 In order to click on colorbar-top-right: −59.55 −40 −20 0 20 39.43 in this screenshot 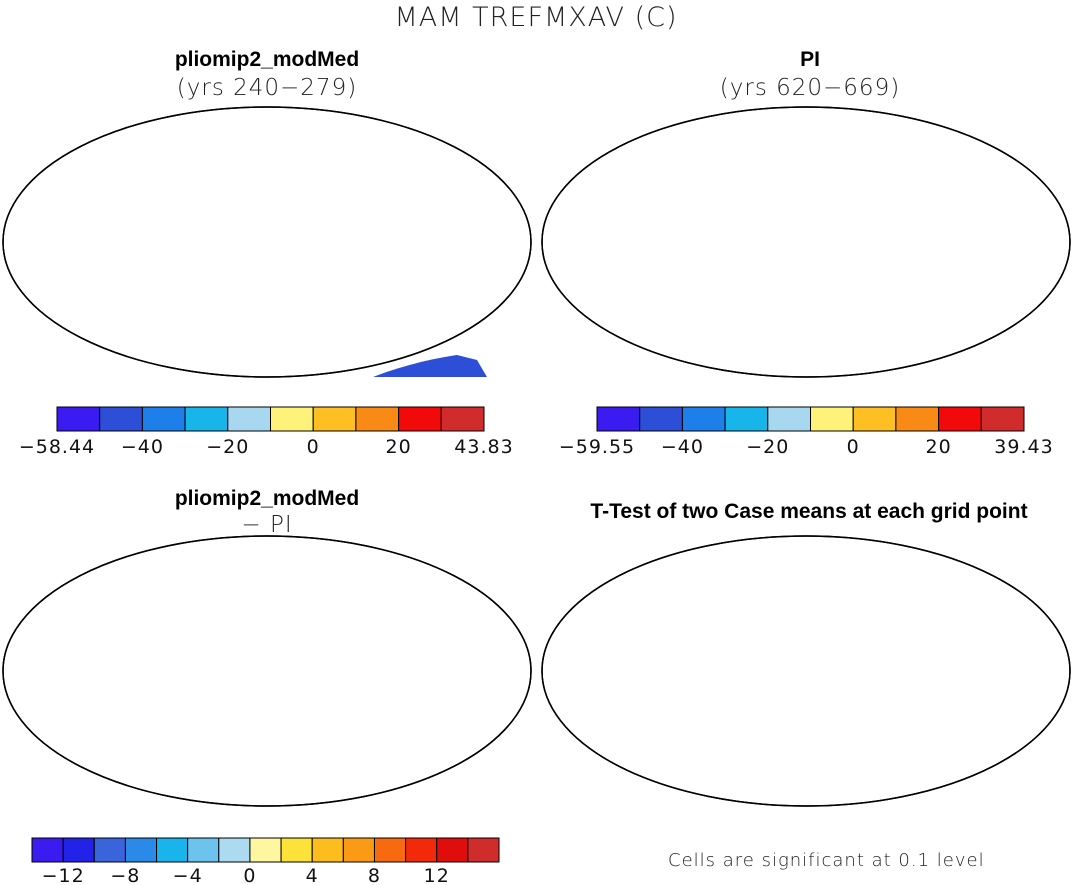, I will do `click(806, 432)`.